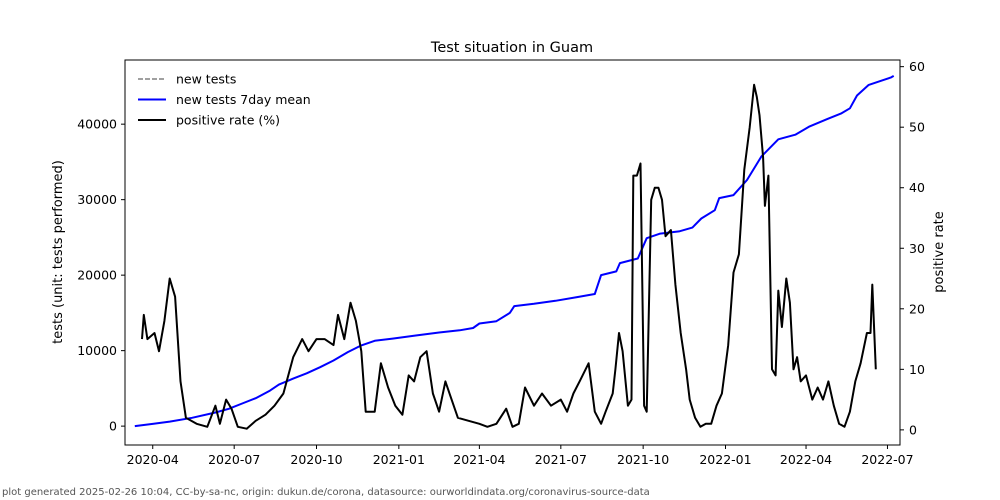 The image size is (1000, 500). Describe the element at coordinates (917, 127) in the screenshot. I see `y-right-tick-label: 50` at that location.